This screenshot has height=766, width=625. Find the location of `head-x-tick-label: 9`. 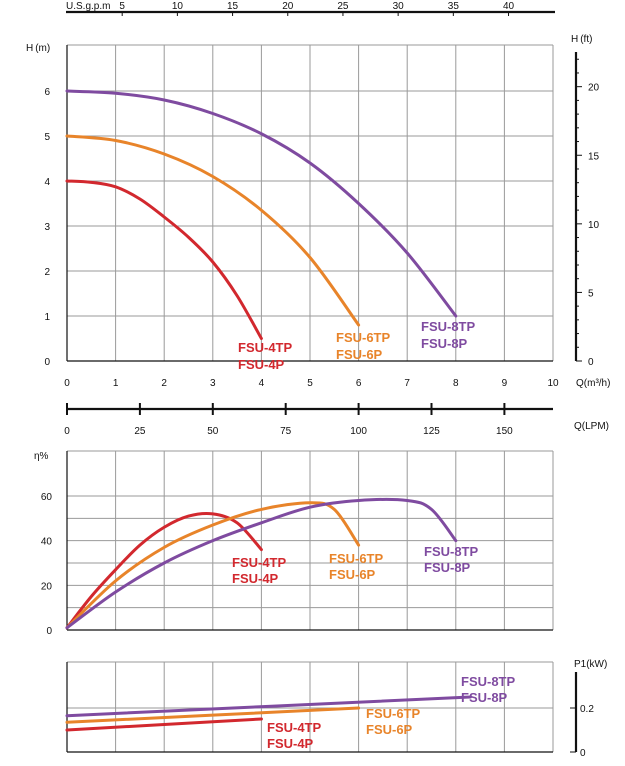

head-x-tick-label: 9 is located at coordinates (505, 383).